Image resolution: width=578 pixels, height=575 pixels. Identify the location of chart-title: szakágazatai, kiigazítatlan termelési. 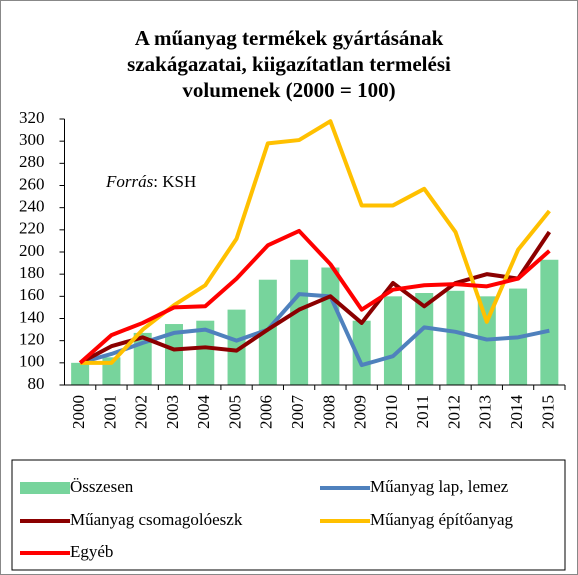
(289, 64).